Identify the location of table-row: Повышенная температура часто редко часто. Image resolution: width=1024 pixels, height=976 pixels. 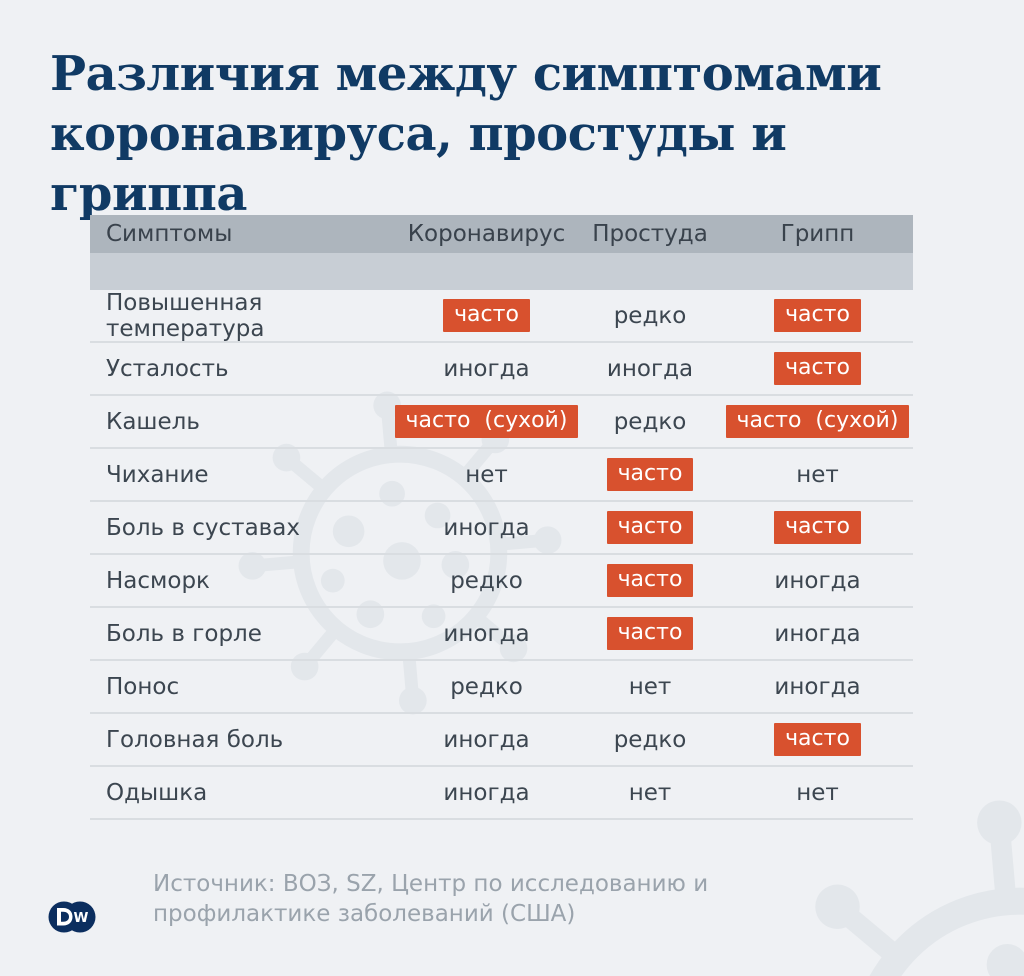
(501, 316).